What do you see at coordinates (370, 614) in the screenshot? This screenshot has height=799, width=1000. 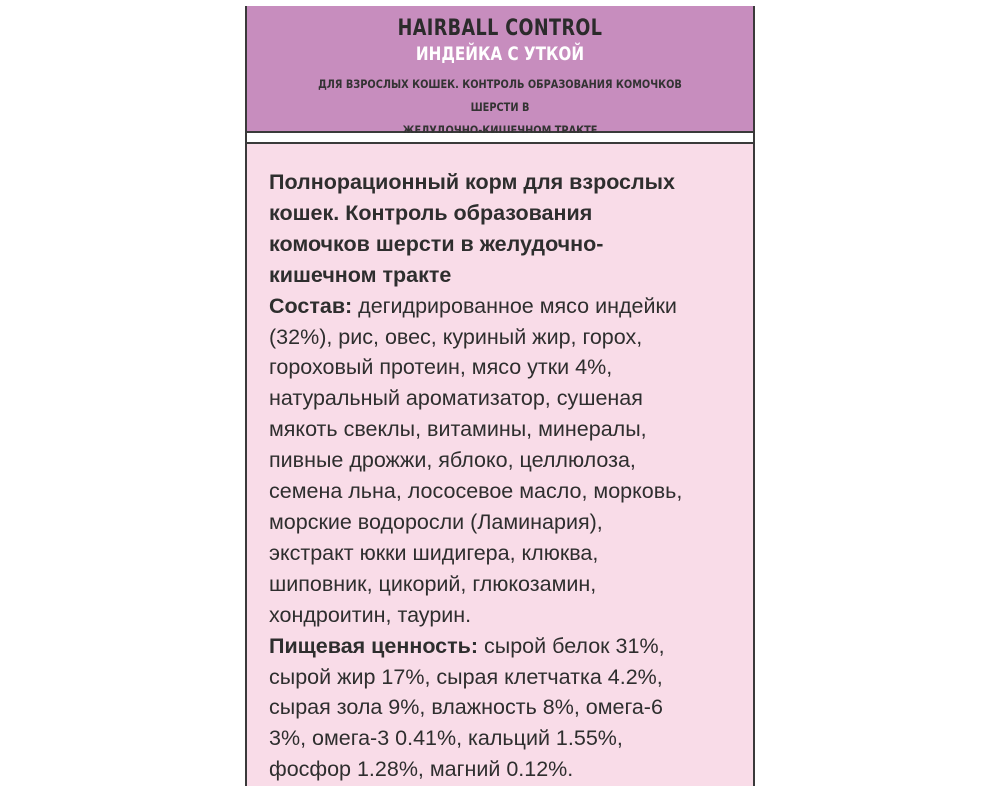 I see `line-text: хондроитин, таурин.` at bounding box center [370, 614].